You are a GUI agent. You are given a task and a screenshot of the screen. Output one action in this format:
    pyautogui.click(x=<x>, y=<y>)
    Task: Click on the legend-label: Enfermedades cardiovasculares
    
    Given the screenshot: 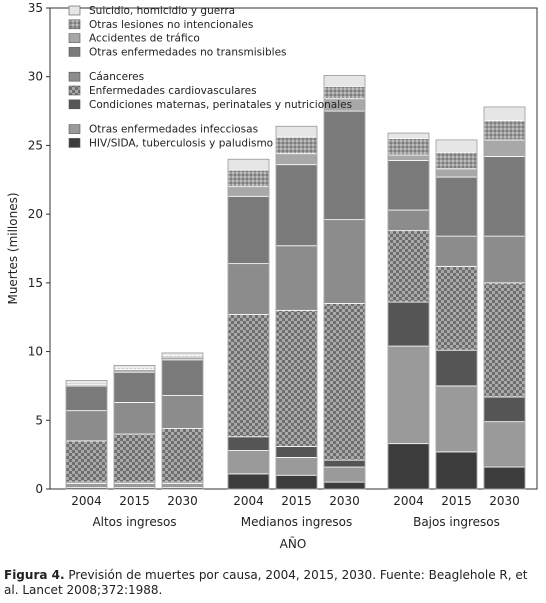 What is the action you would take?
    pyautogui.click(x=173, y=91)
    